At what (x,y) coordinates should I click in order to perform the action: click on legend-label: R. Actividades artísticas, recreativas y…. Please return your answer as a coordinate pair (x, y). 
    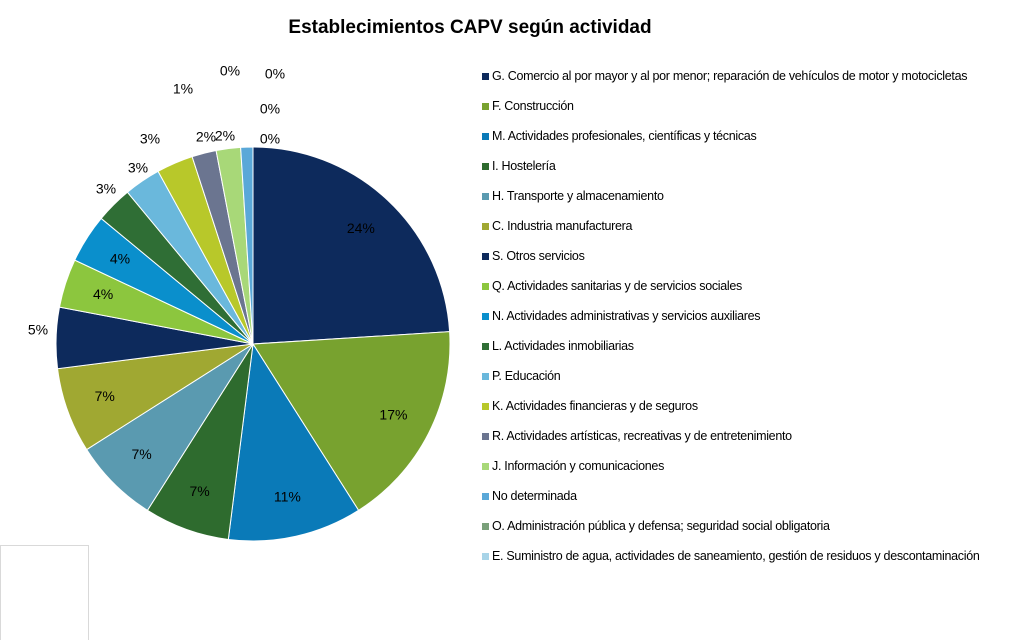
    Looking at the image, I should click on (642, 436).